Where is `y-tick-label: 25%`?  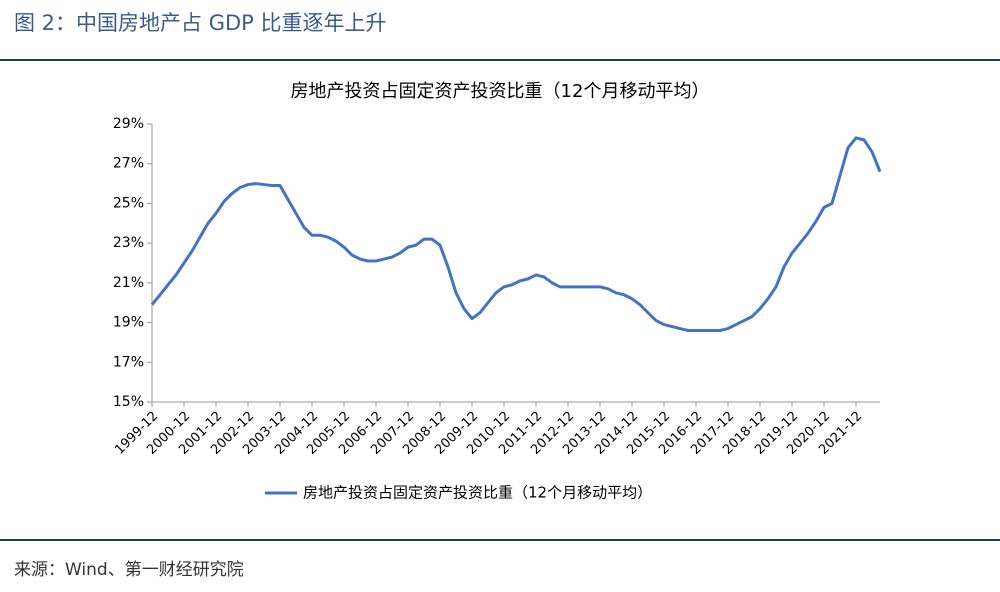 y-tick-label: 25% is located at coordinates (128, 203).